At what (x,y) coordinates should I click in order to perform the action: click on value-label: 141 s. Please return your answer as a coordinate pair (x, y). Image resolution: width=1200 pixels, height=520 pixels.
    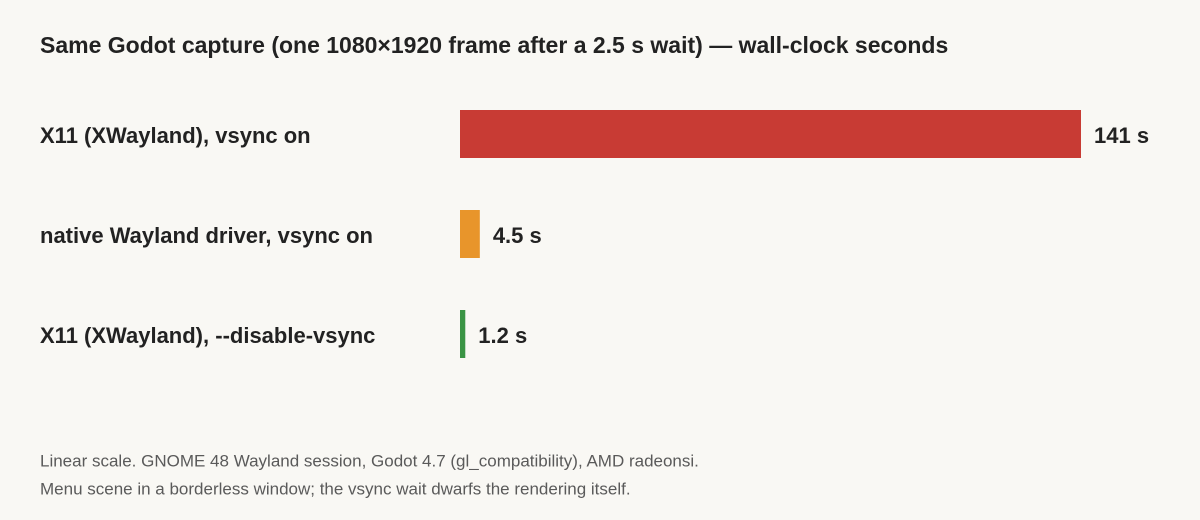
    Looking at the image, I should click on (1121, 135).